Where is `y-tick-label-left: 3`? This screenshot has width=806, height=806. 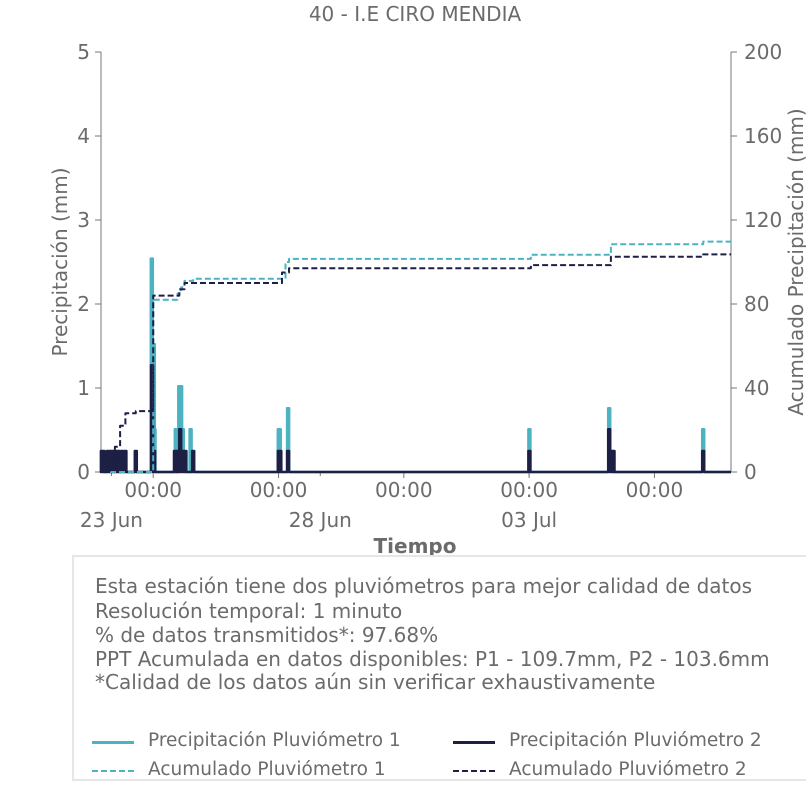
y-tick-label-left: 3 is located at coordinates (83, 220).